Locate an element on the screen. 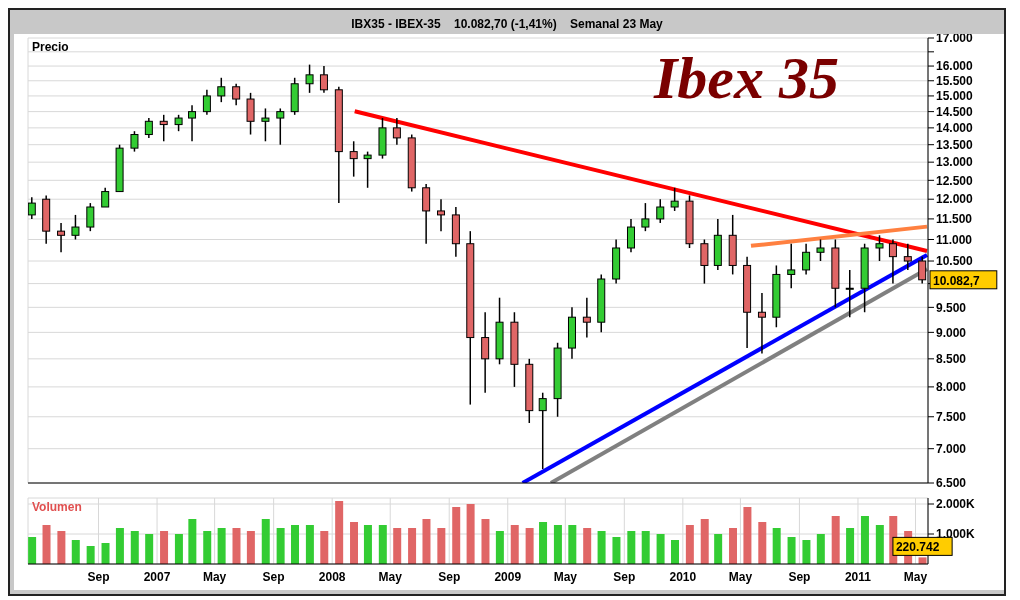 The height and width of the screenshot is (600, 1020). y-tick-label: 17.000 is located at coordinates (955, 38).